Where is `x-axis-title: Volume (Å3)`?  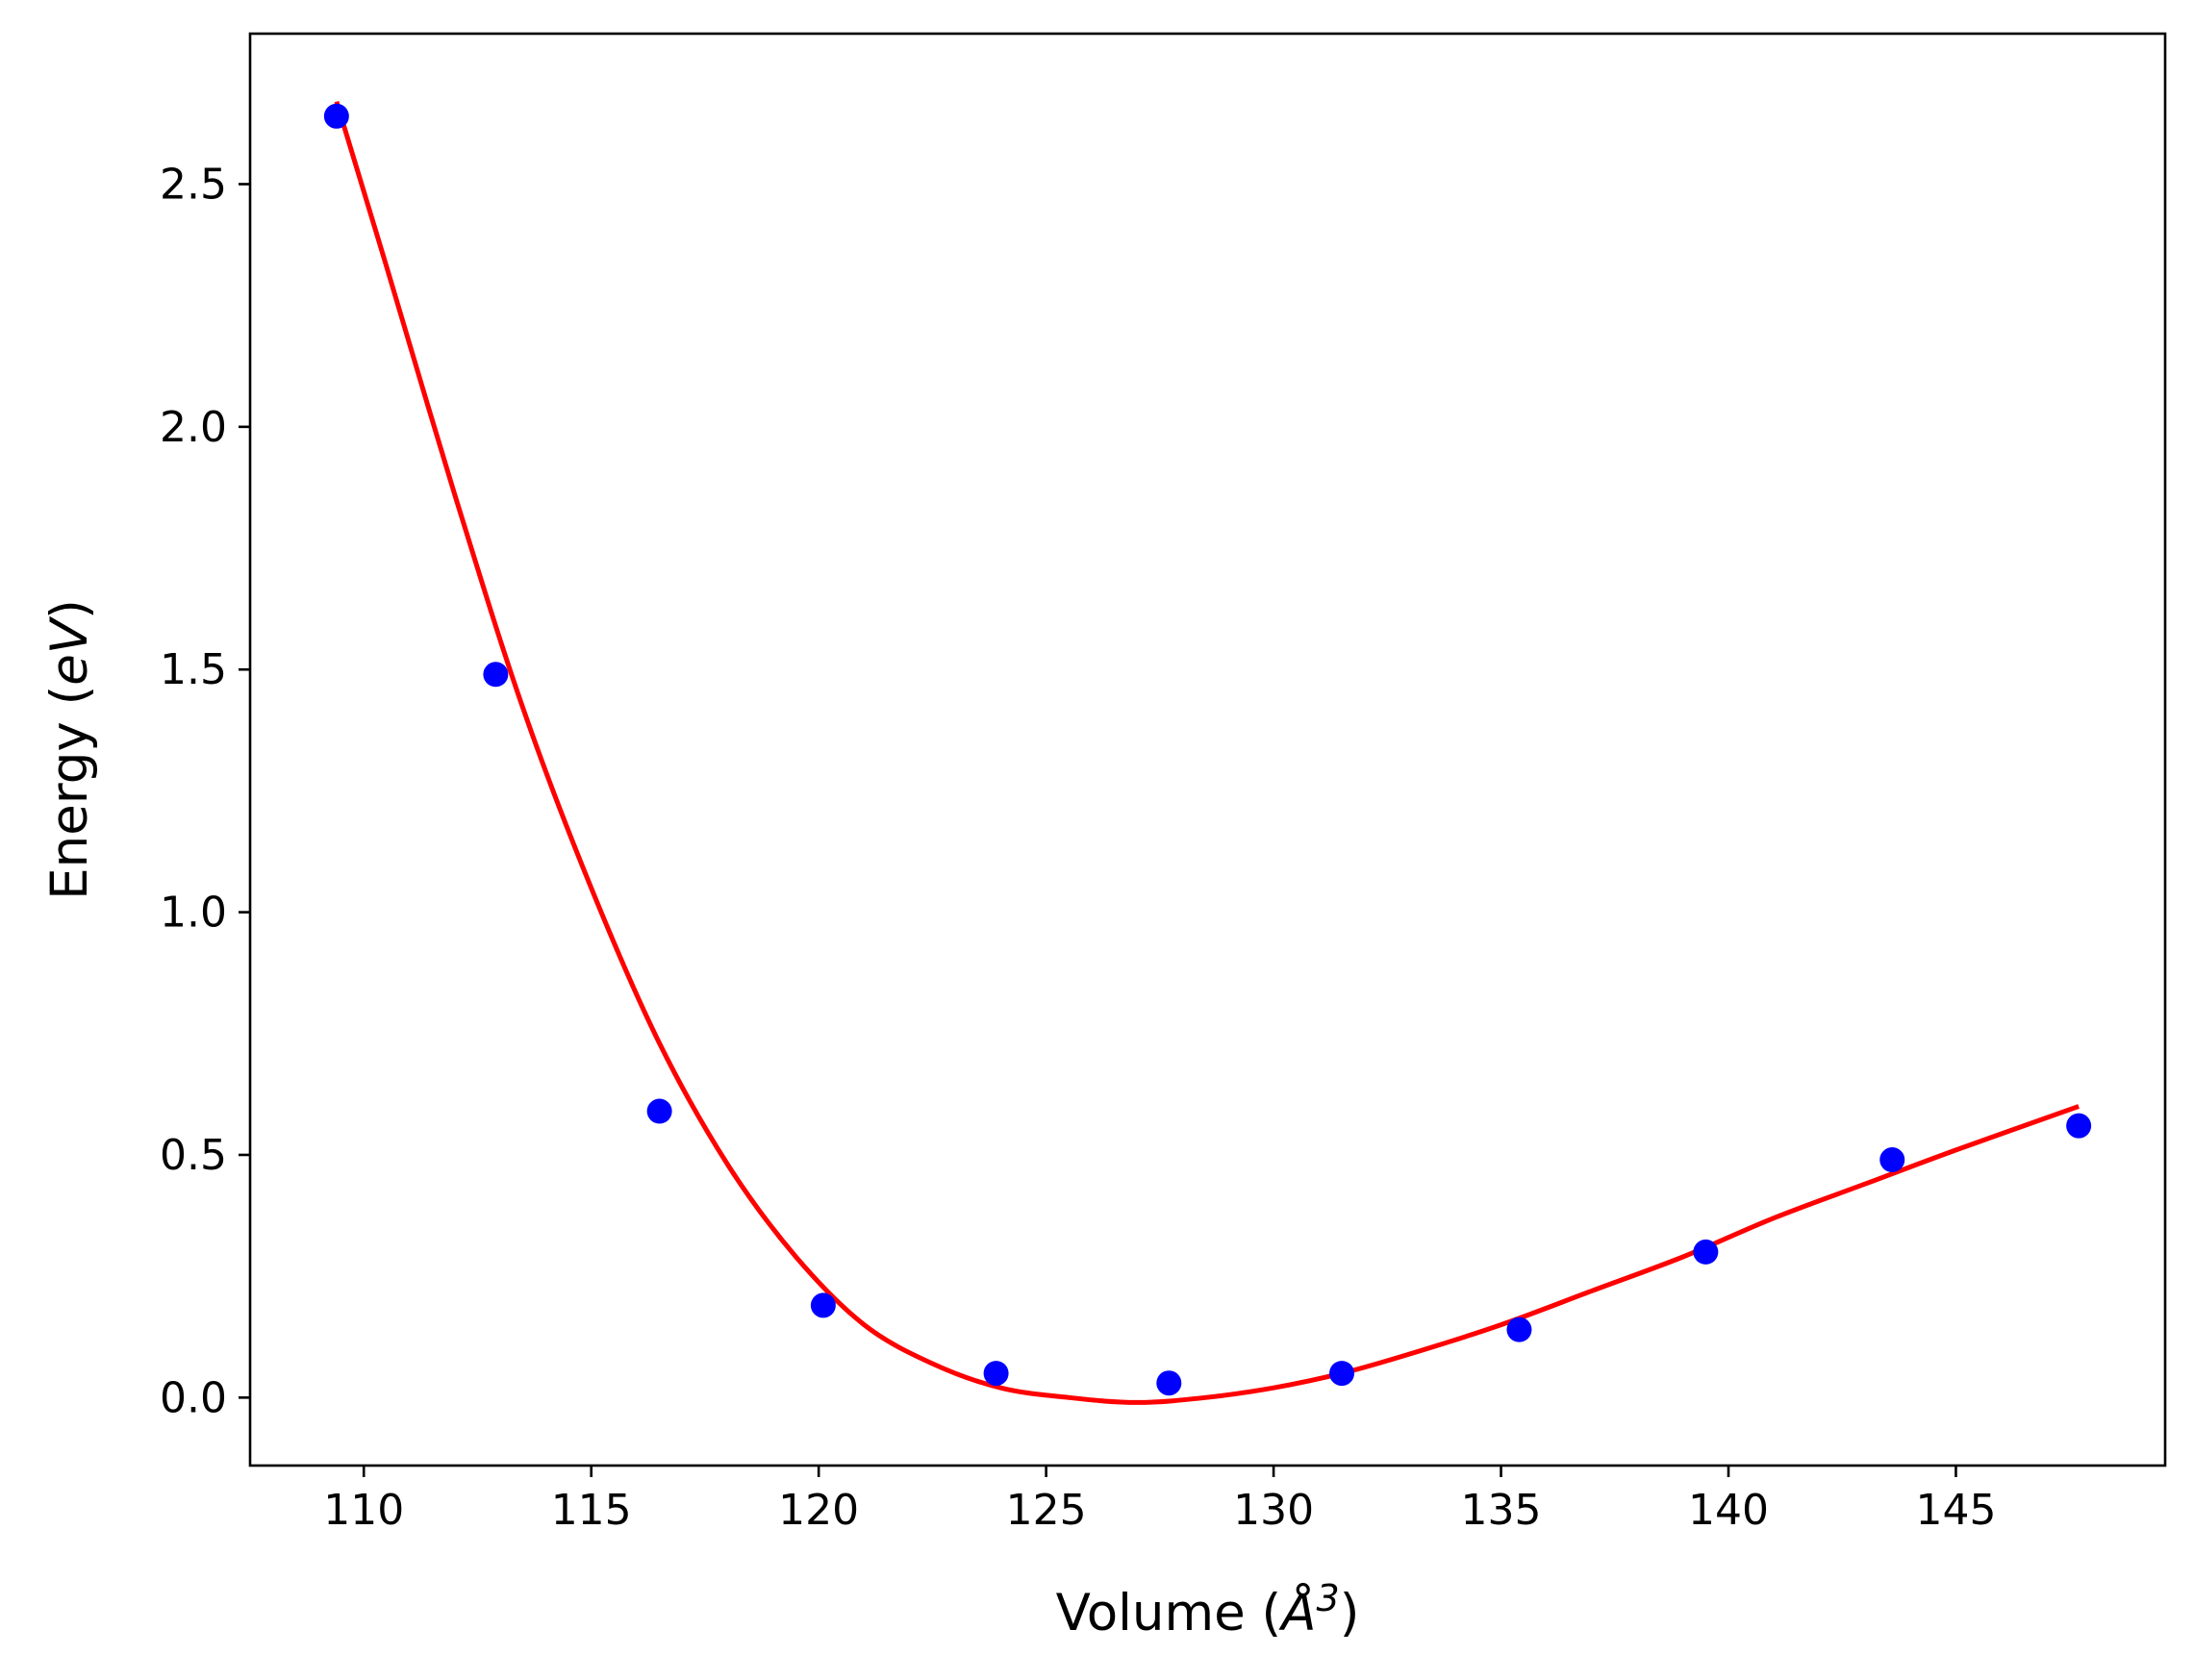 x-axis-title: Volume (Å3) is located at coordinates (1208, 1610).